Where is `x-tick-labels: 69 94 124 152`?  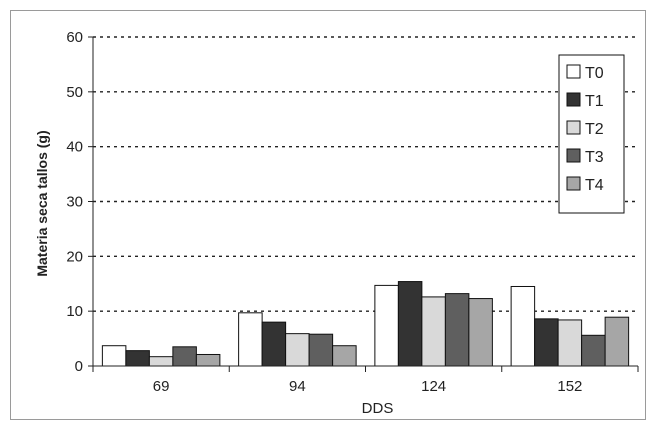 x-tick-labels: 69 94 124 152 is located at coordinates (368, 386).